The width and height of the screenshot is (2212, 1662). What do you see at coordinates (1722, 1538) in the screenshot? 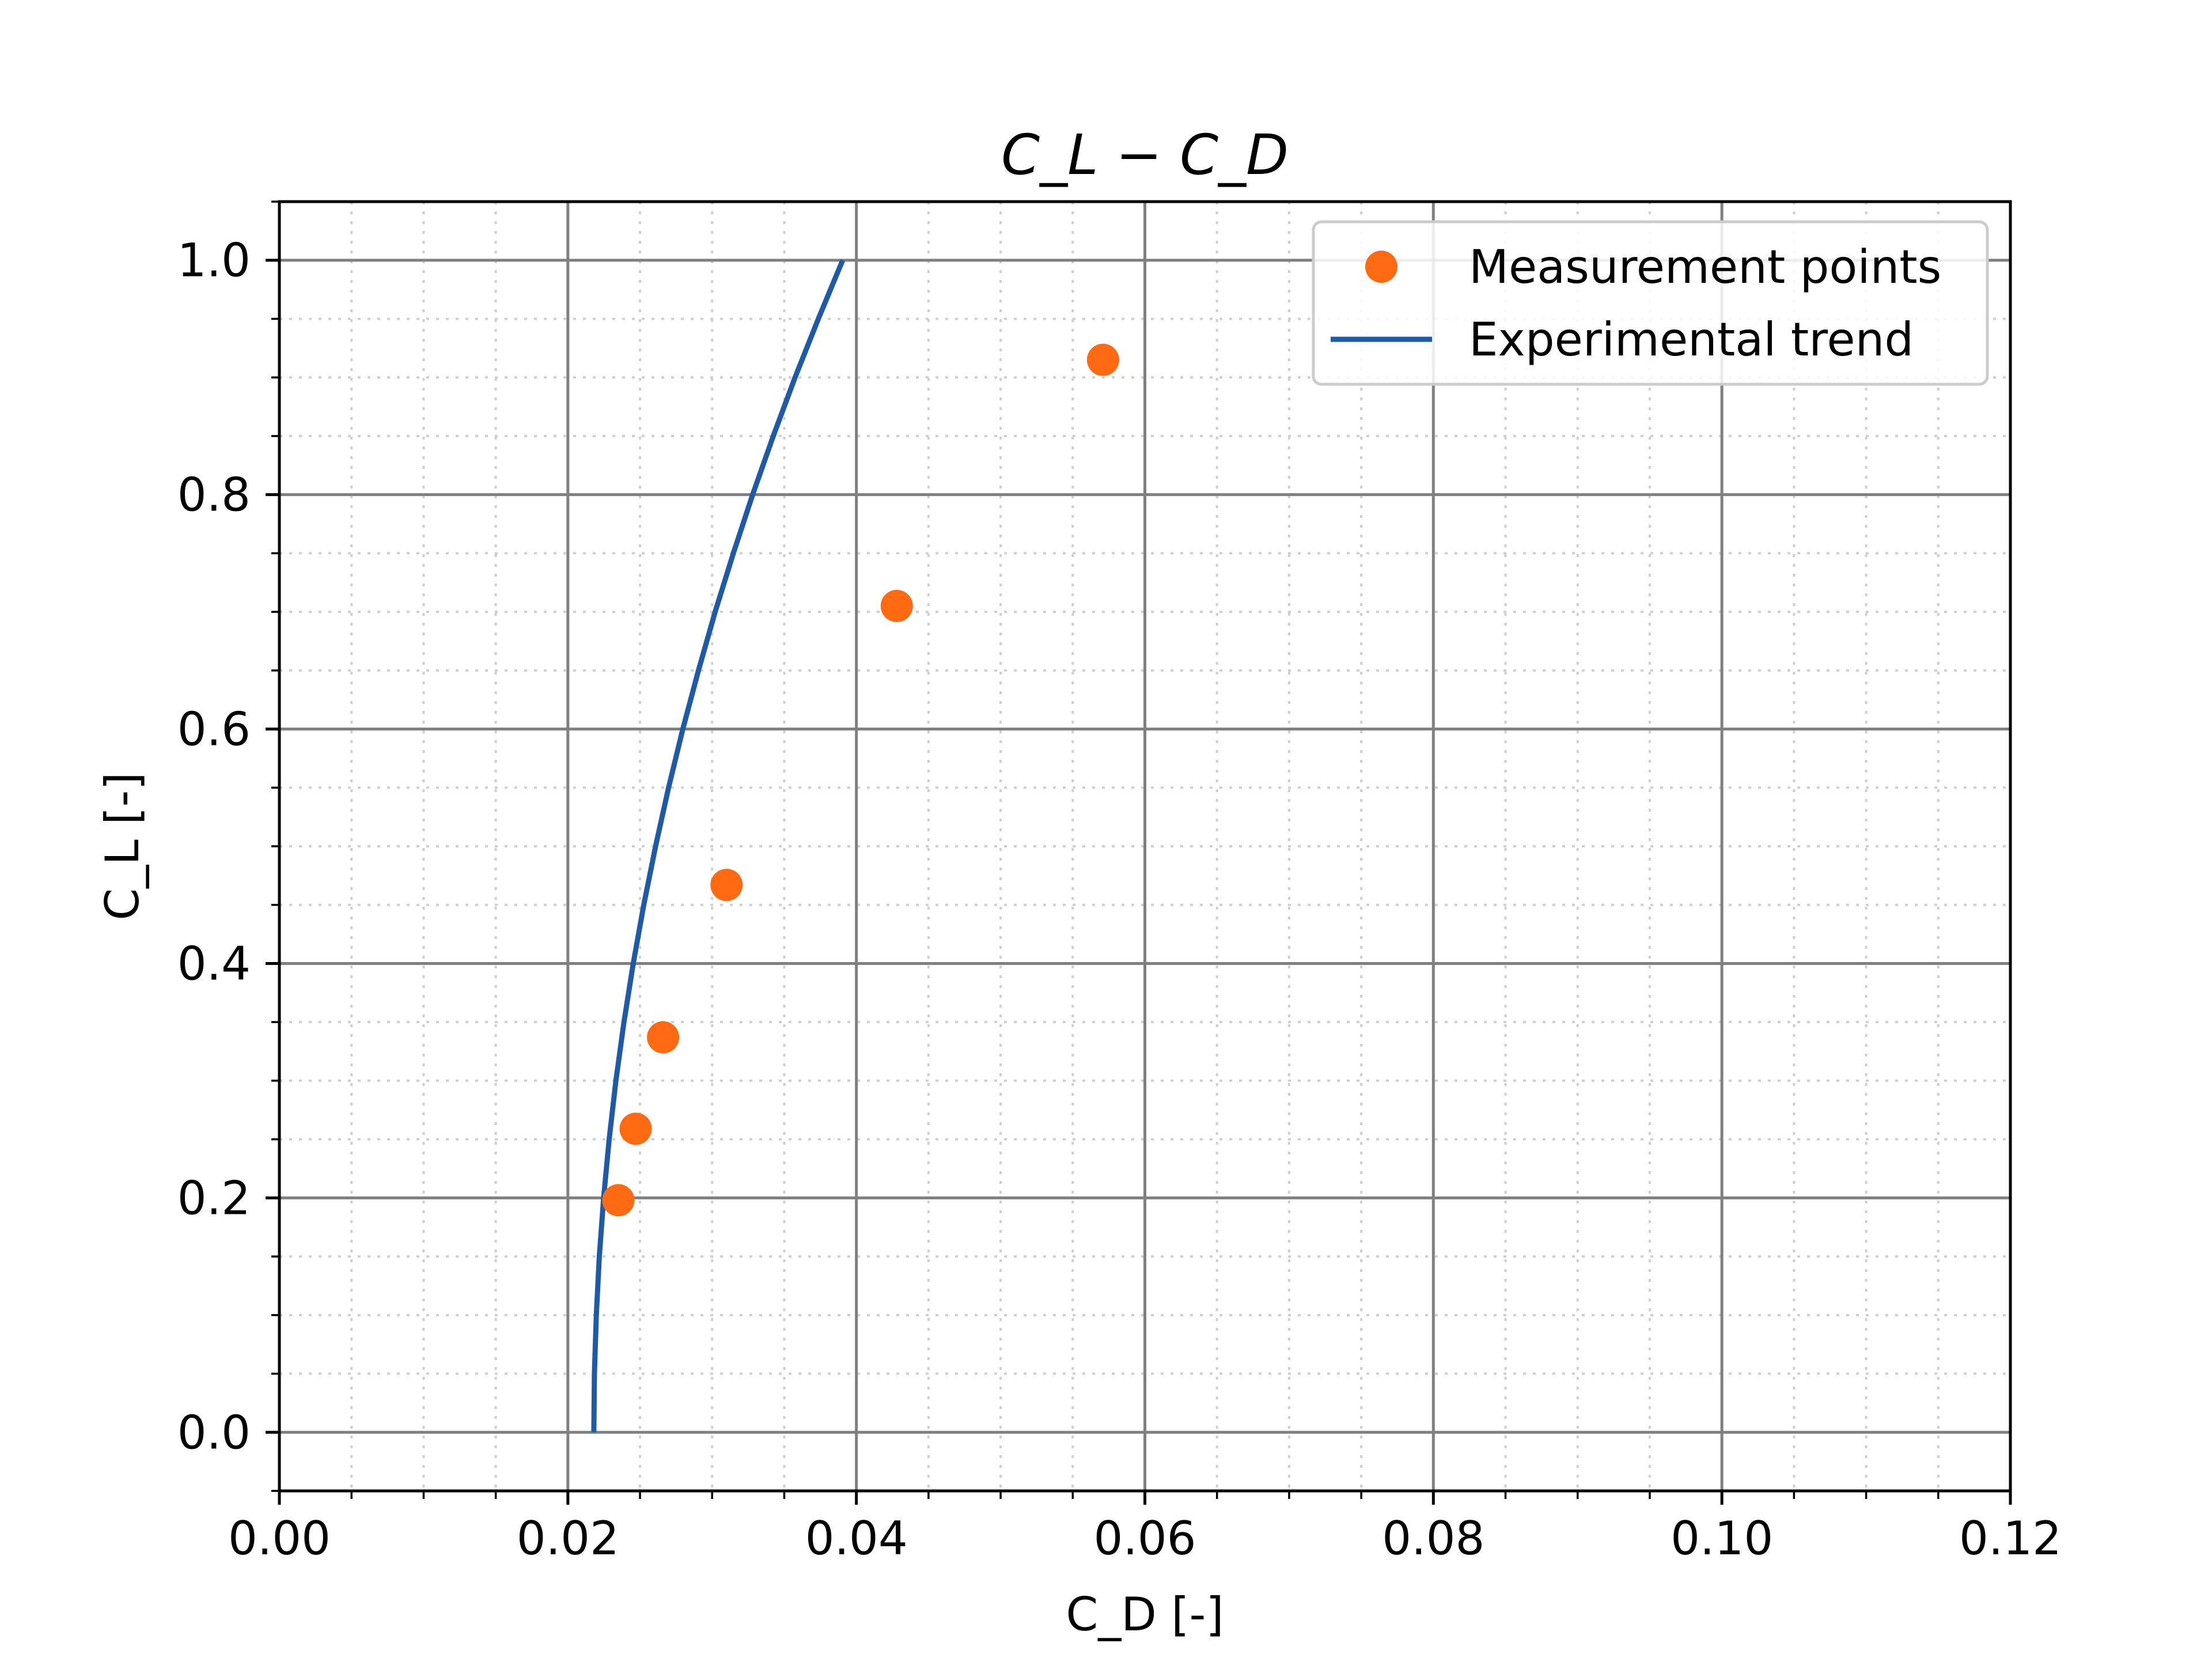
I see `x-tick-label: 0.10` at bounding box center [1722, 1538].